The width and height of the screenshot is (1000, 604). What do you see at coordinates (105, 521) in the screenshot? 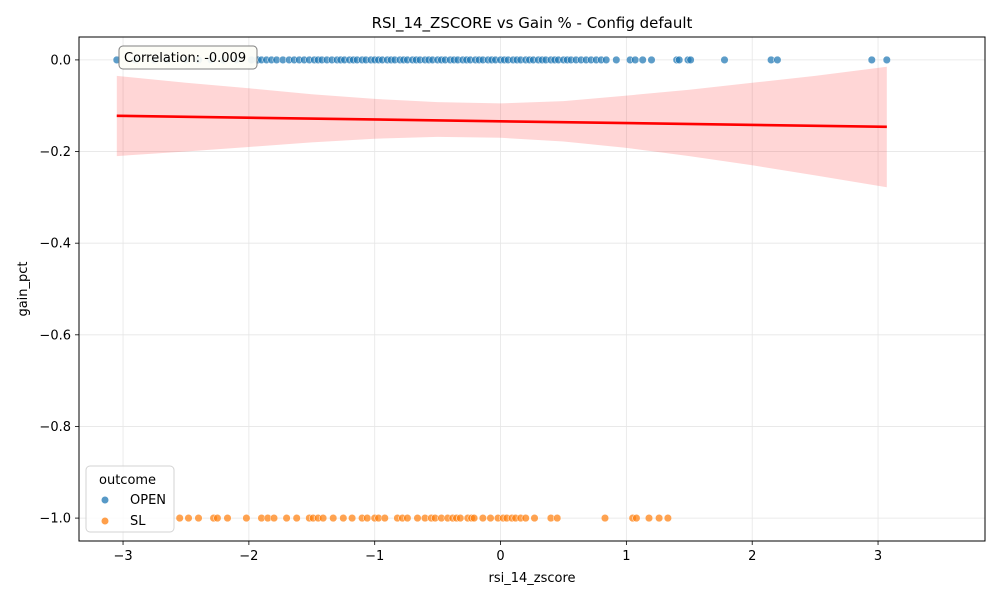
I see `legend-marker-sl` at bounding box center [105, 521].